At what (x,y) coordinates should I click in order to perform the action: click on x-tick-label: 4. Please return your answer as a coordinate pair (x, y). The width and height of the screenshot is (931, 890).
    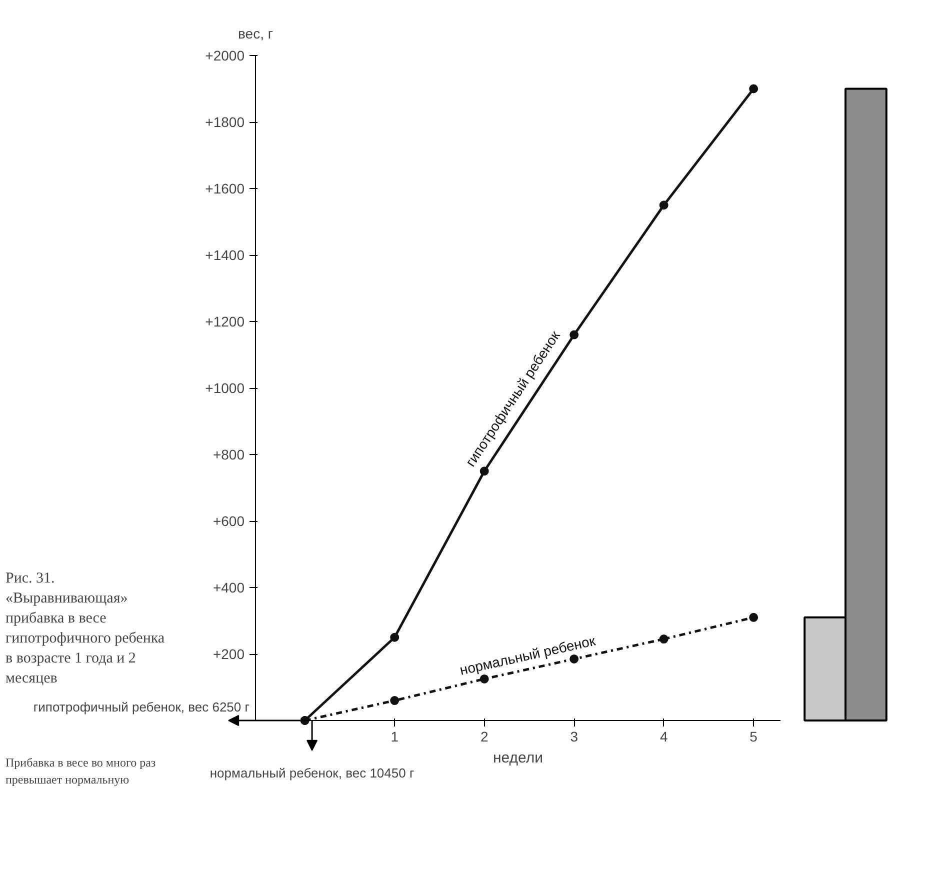
    Looking at the image, I should click on (664, 736).